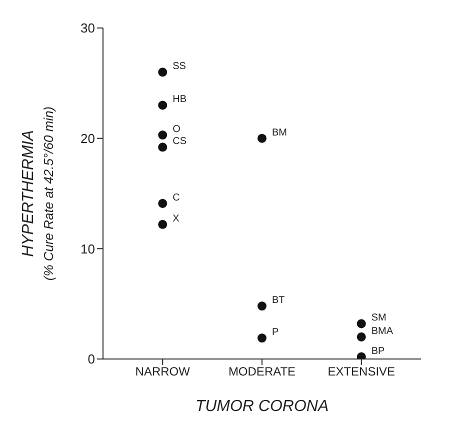 The height and width of the screenshot is (427, 449). What do you see at coordinates (278, 300) in the screenshot?
I see `annotation: BT` at bounding box center [278, 300].